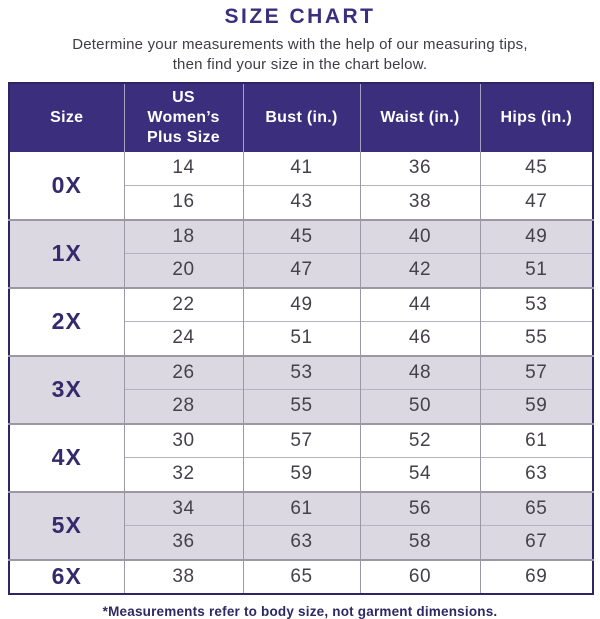 Image resolution: width=600 pixels, height=619 pixels. What do you see at coordinates (536, 168) in the screenshot?
I see `hips-value: 45` at bounding box center [536, 168].